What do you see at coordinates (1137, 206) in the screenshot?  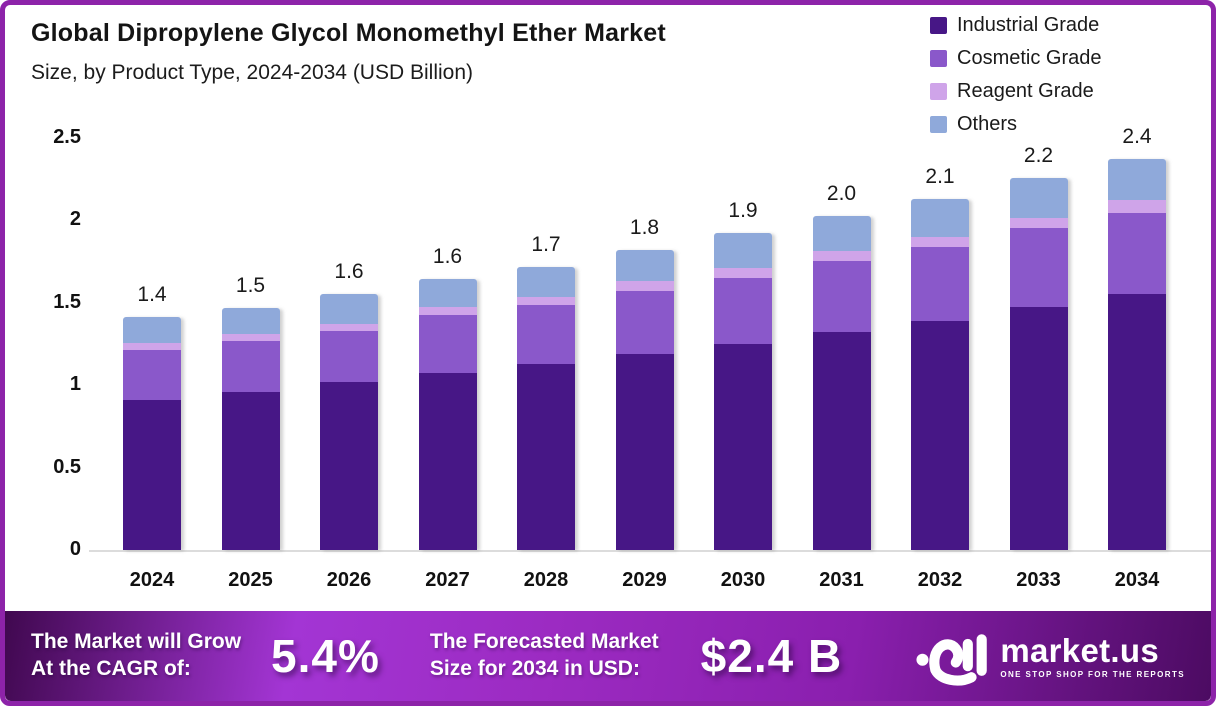 I see `bar-segment-2034-reagent-grade` at bounding box center [1137, 206].